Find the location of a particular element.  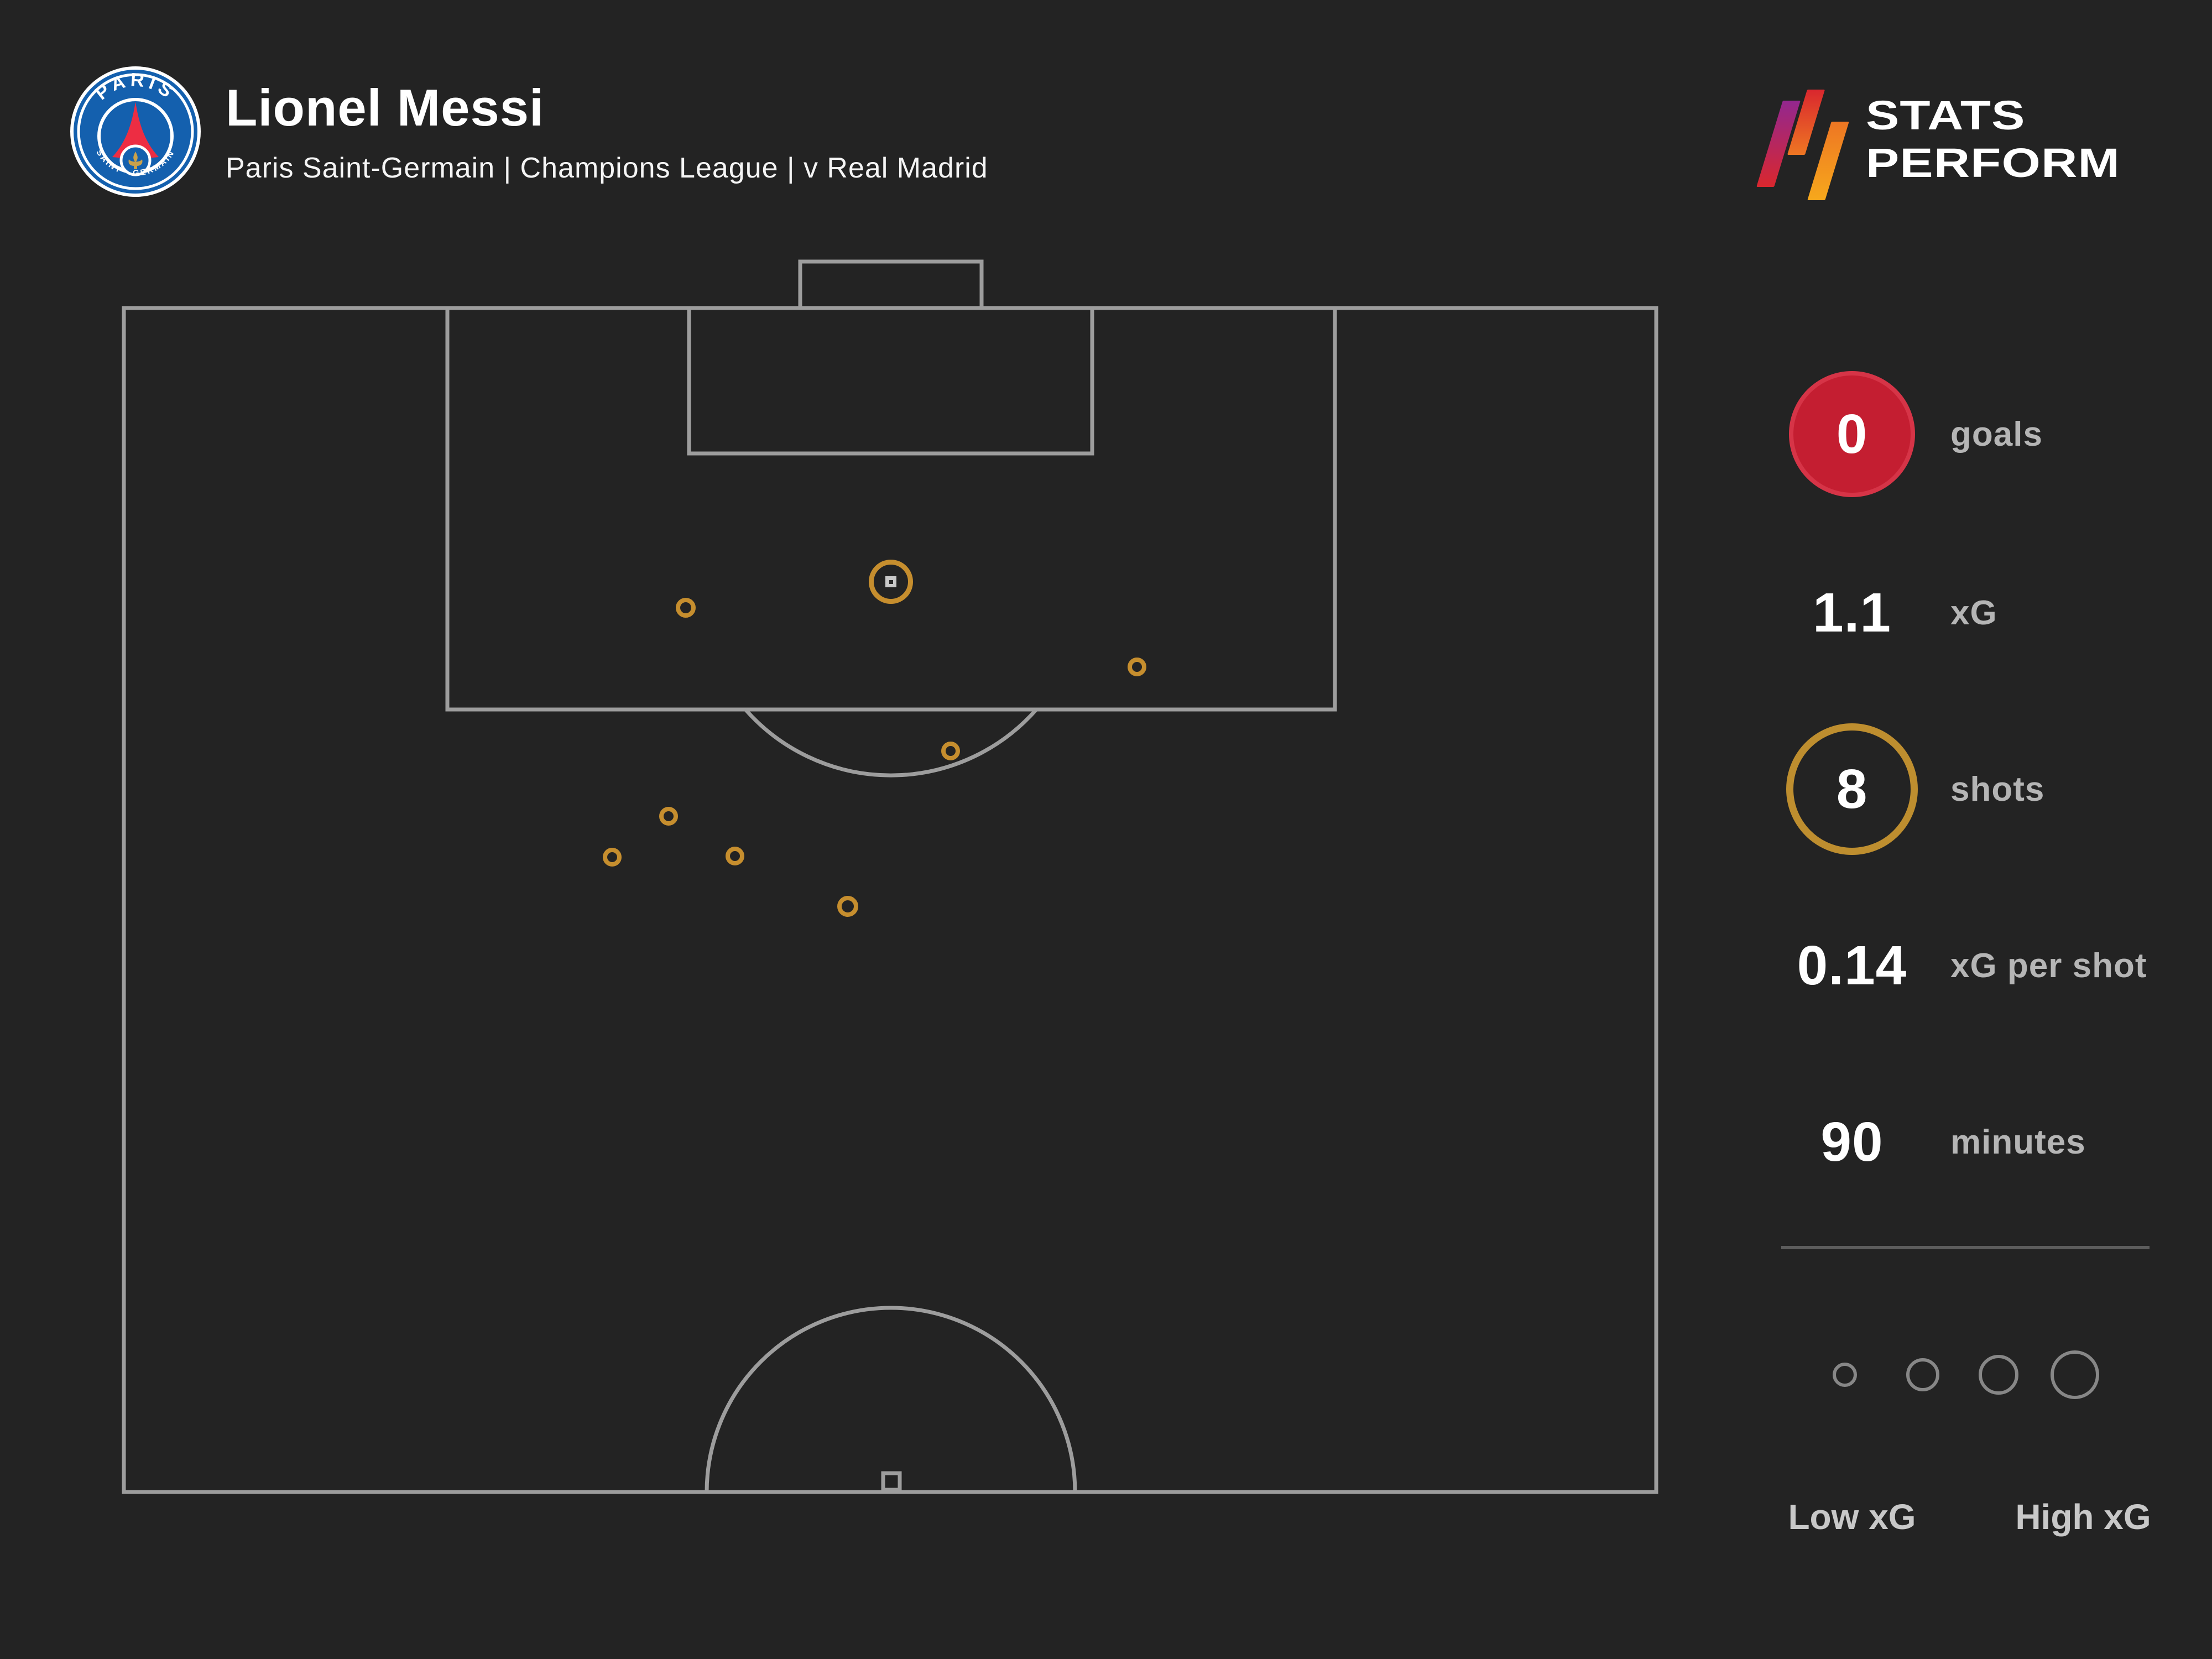

stat-row-xg-per-shot: 0.14 xG per shot is located at coordinates (1963, 966).